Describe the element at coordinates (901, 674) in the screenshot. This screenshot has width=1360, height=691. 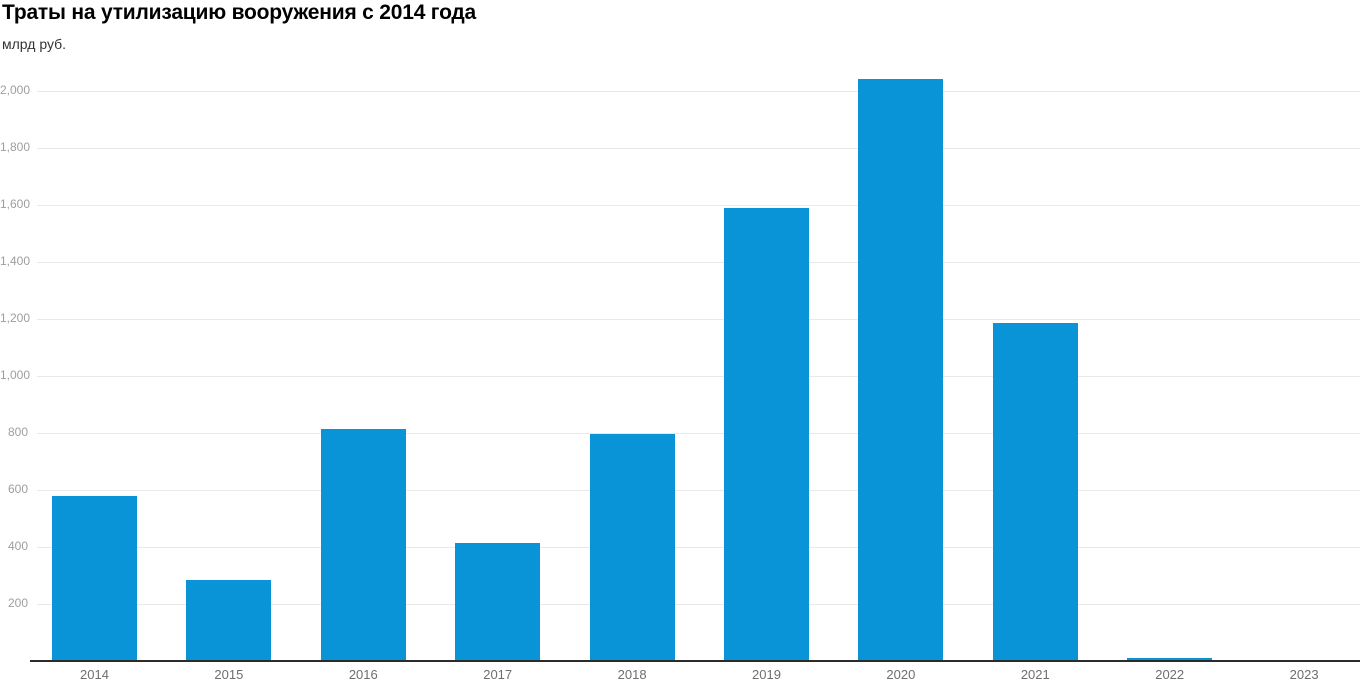
I see `x-axis-tick-label: 2020` at that location.